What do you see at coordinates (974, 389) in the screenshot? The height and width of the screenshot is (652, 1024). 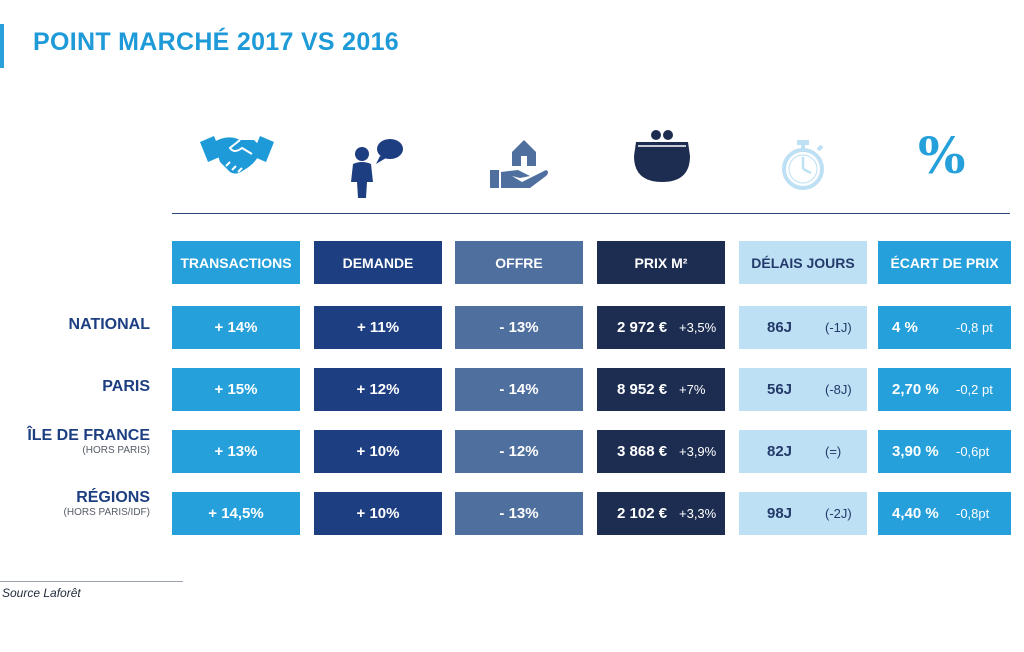 I see `cell-change: -0,2 pt` at bounding box center [974, 389].